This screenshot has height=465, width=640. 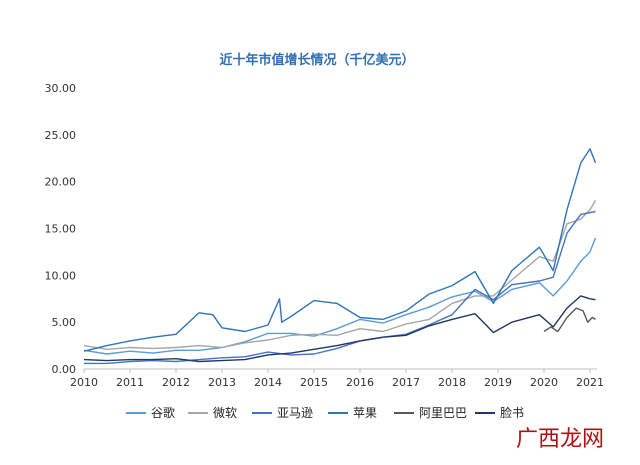 I want to click on x-tick-label: 2020, so click(x=544, y=382).